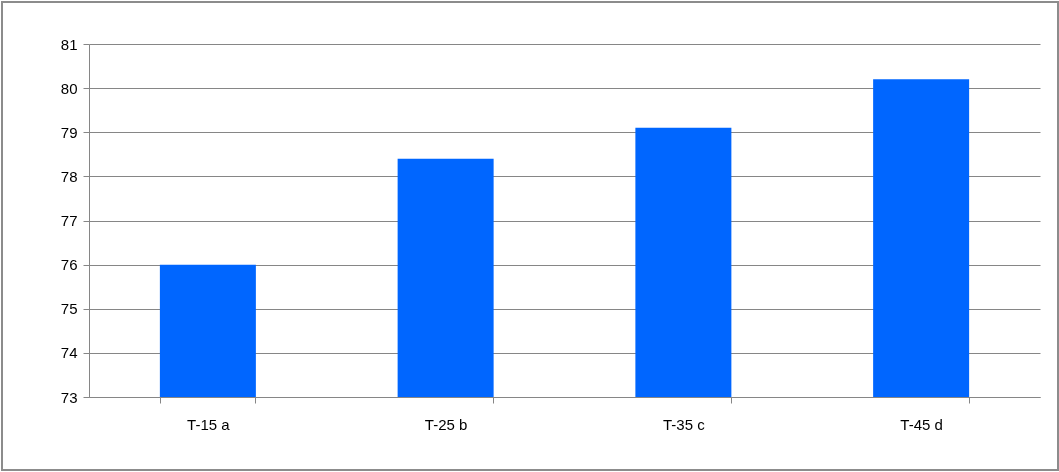 The width and height of the screenshot is (1059, 472). What do you see at coordinates (69, 353) in the screenshot?
I see `y-tick-label: 74` at bounding box center [69, 353].